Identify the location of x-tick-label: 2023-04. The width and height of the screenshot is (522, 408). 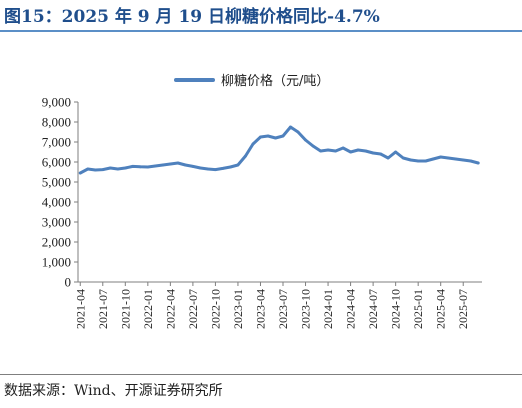
(260, 309).